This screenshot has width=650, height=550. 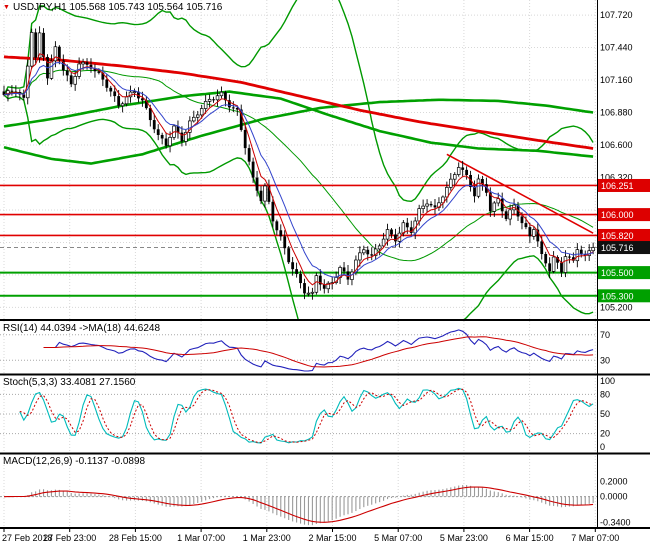 What do you see at coordinates (614, 497) in the screenshot?
I see `svg-text: 0.0000` at bounding box center [614, 497].